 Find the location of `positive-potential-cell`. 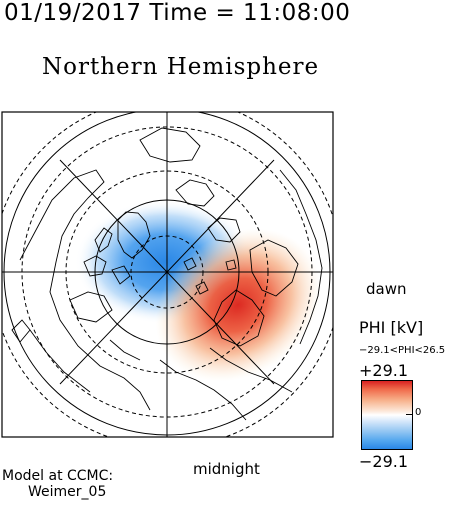

positive-potential-cell is located at coordinates (238, 305).